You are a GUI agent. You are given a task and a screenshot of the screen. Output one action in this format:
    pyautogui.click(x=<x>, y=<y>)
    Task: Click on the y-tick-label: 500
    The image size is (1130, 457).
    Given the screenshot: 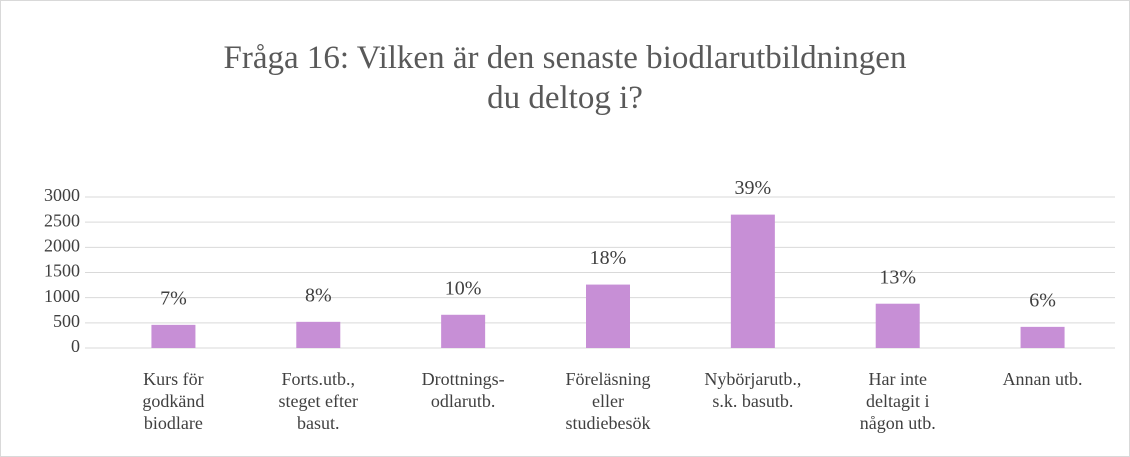 What is the action you would take?
    pyautogui.click(x=66, y=321)
    